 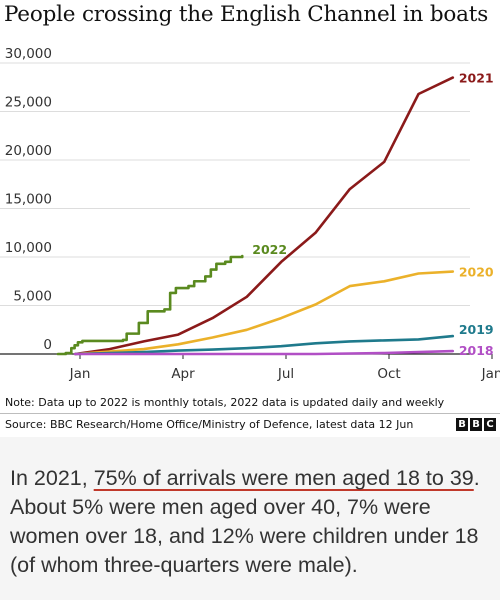 I want to click on x-tick-label: Jul, so click(x=285, y=374).